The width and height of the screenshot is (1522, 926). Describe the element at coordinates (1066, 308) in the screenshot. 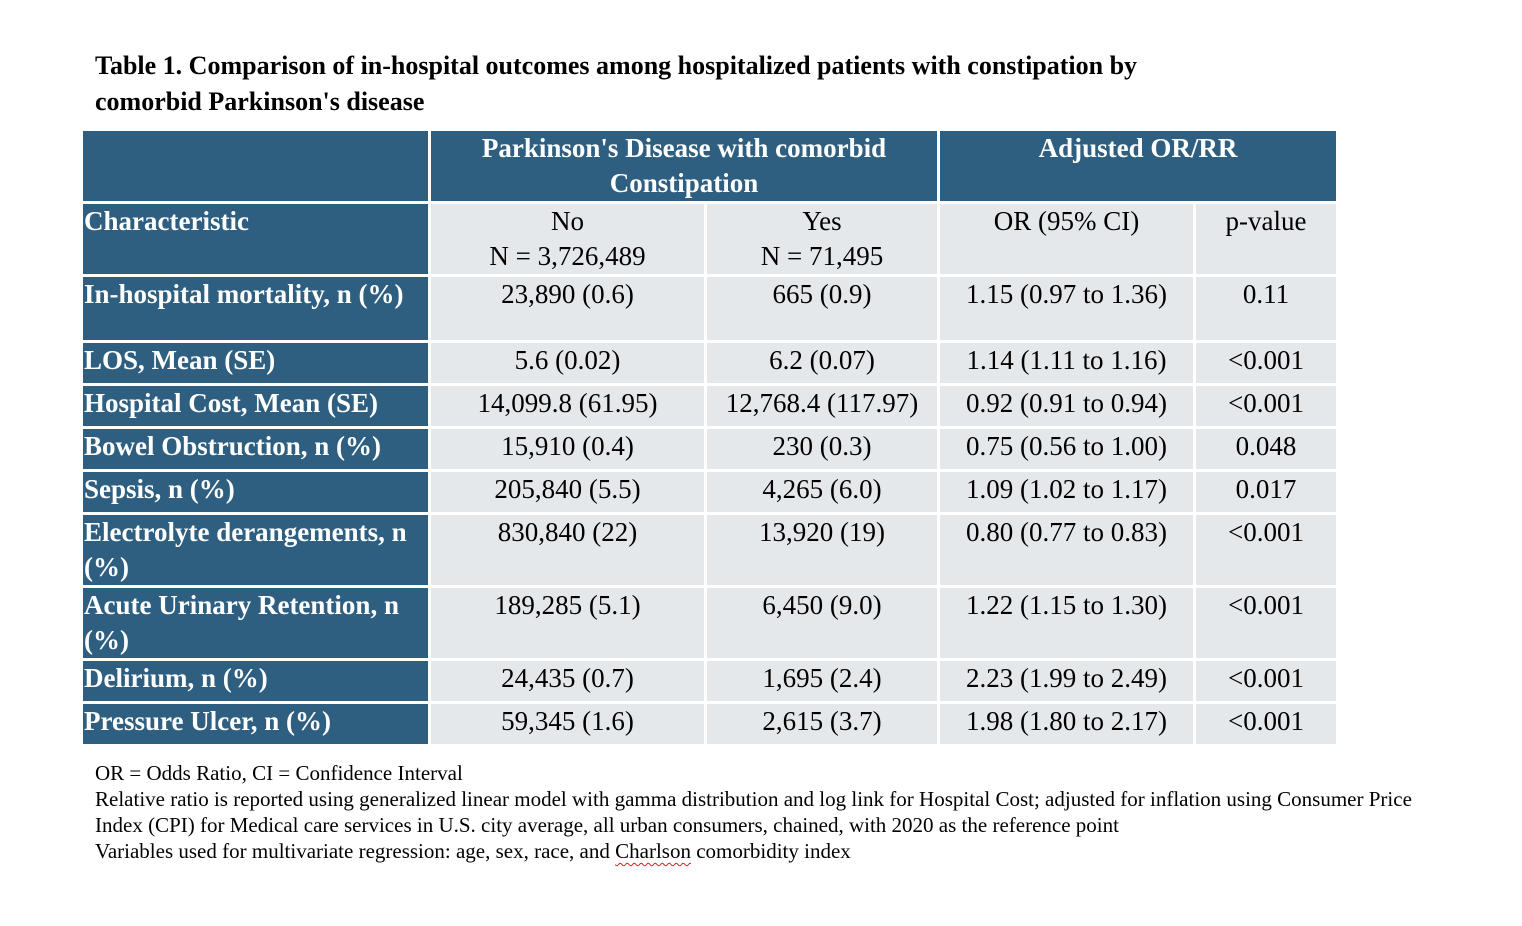

I see `or-value: 1.15 (0.97 to 1.36)` at that location.